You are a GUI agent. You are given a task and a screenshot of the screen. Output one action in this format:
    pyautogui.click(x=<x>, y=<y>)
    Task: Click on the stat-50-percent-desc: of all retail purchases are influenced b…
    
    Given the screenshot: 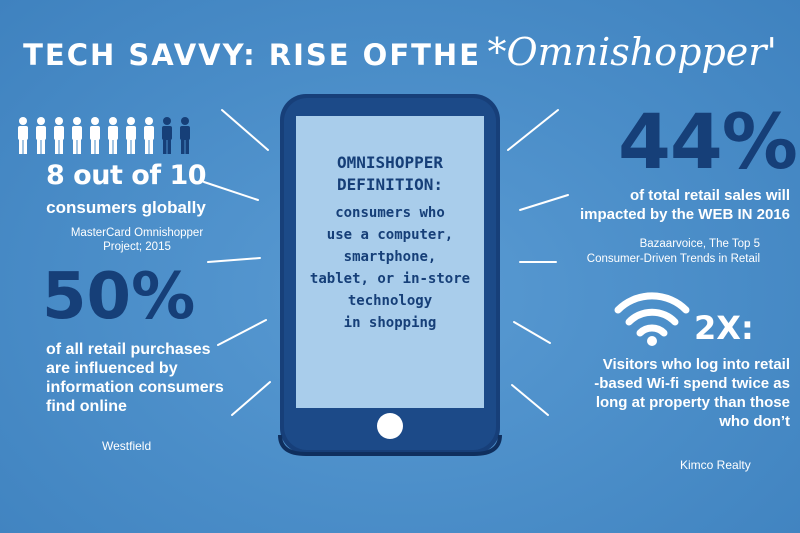 What is the action you would take?
    pyautogui.click(x=146, y=378)
    